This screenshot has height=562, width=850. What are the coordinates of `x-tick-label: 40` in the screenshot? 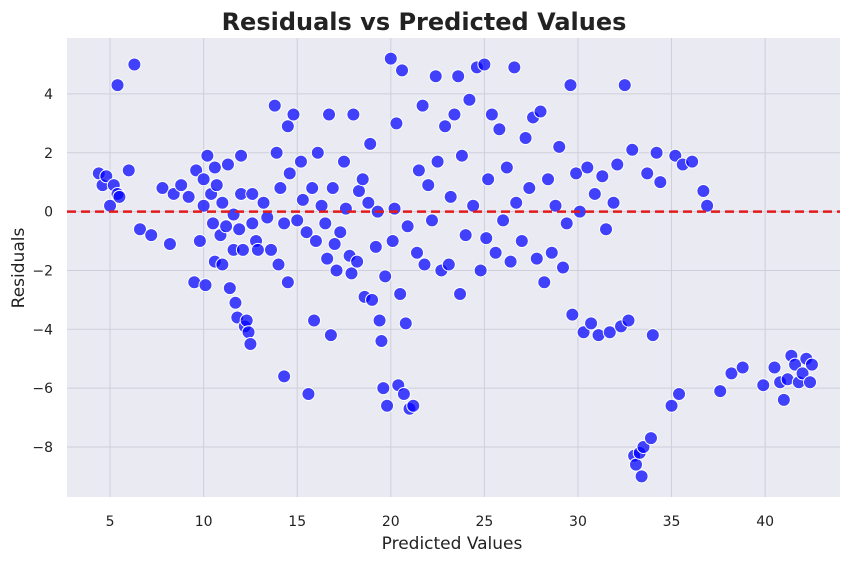 It's located at (765, 522).